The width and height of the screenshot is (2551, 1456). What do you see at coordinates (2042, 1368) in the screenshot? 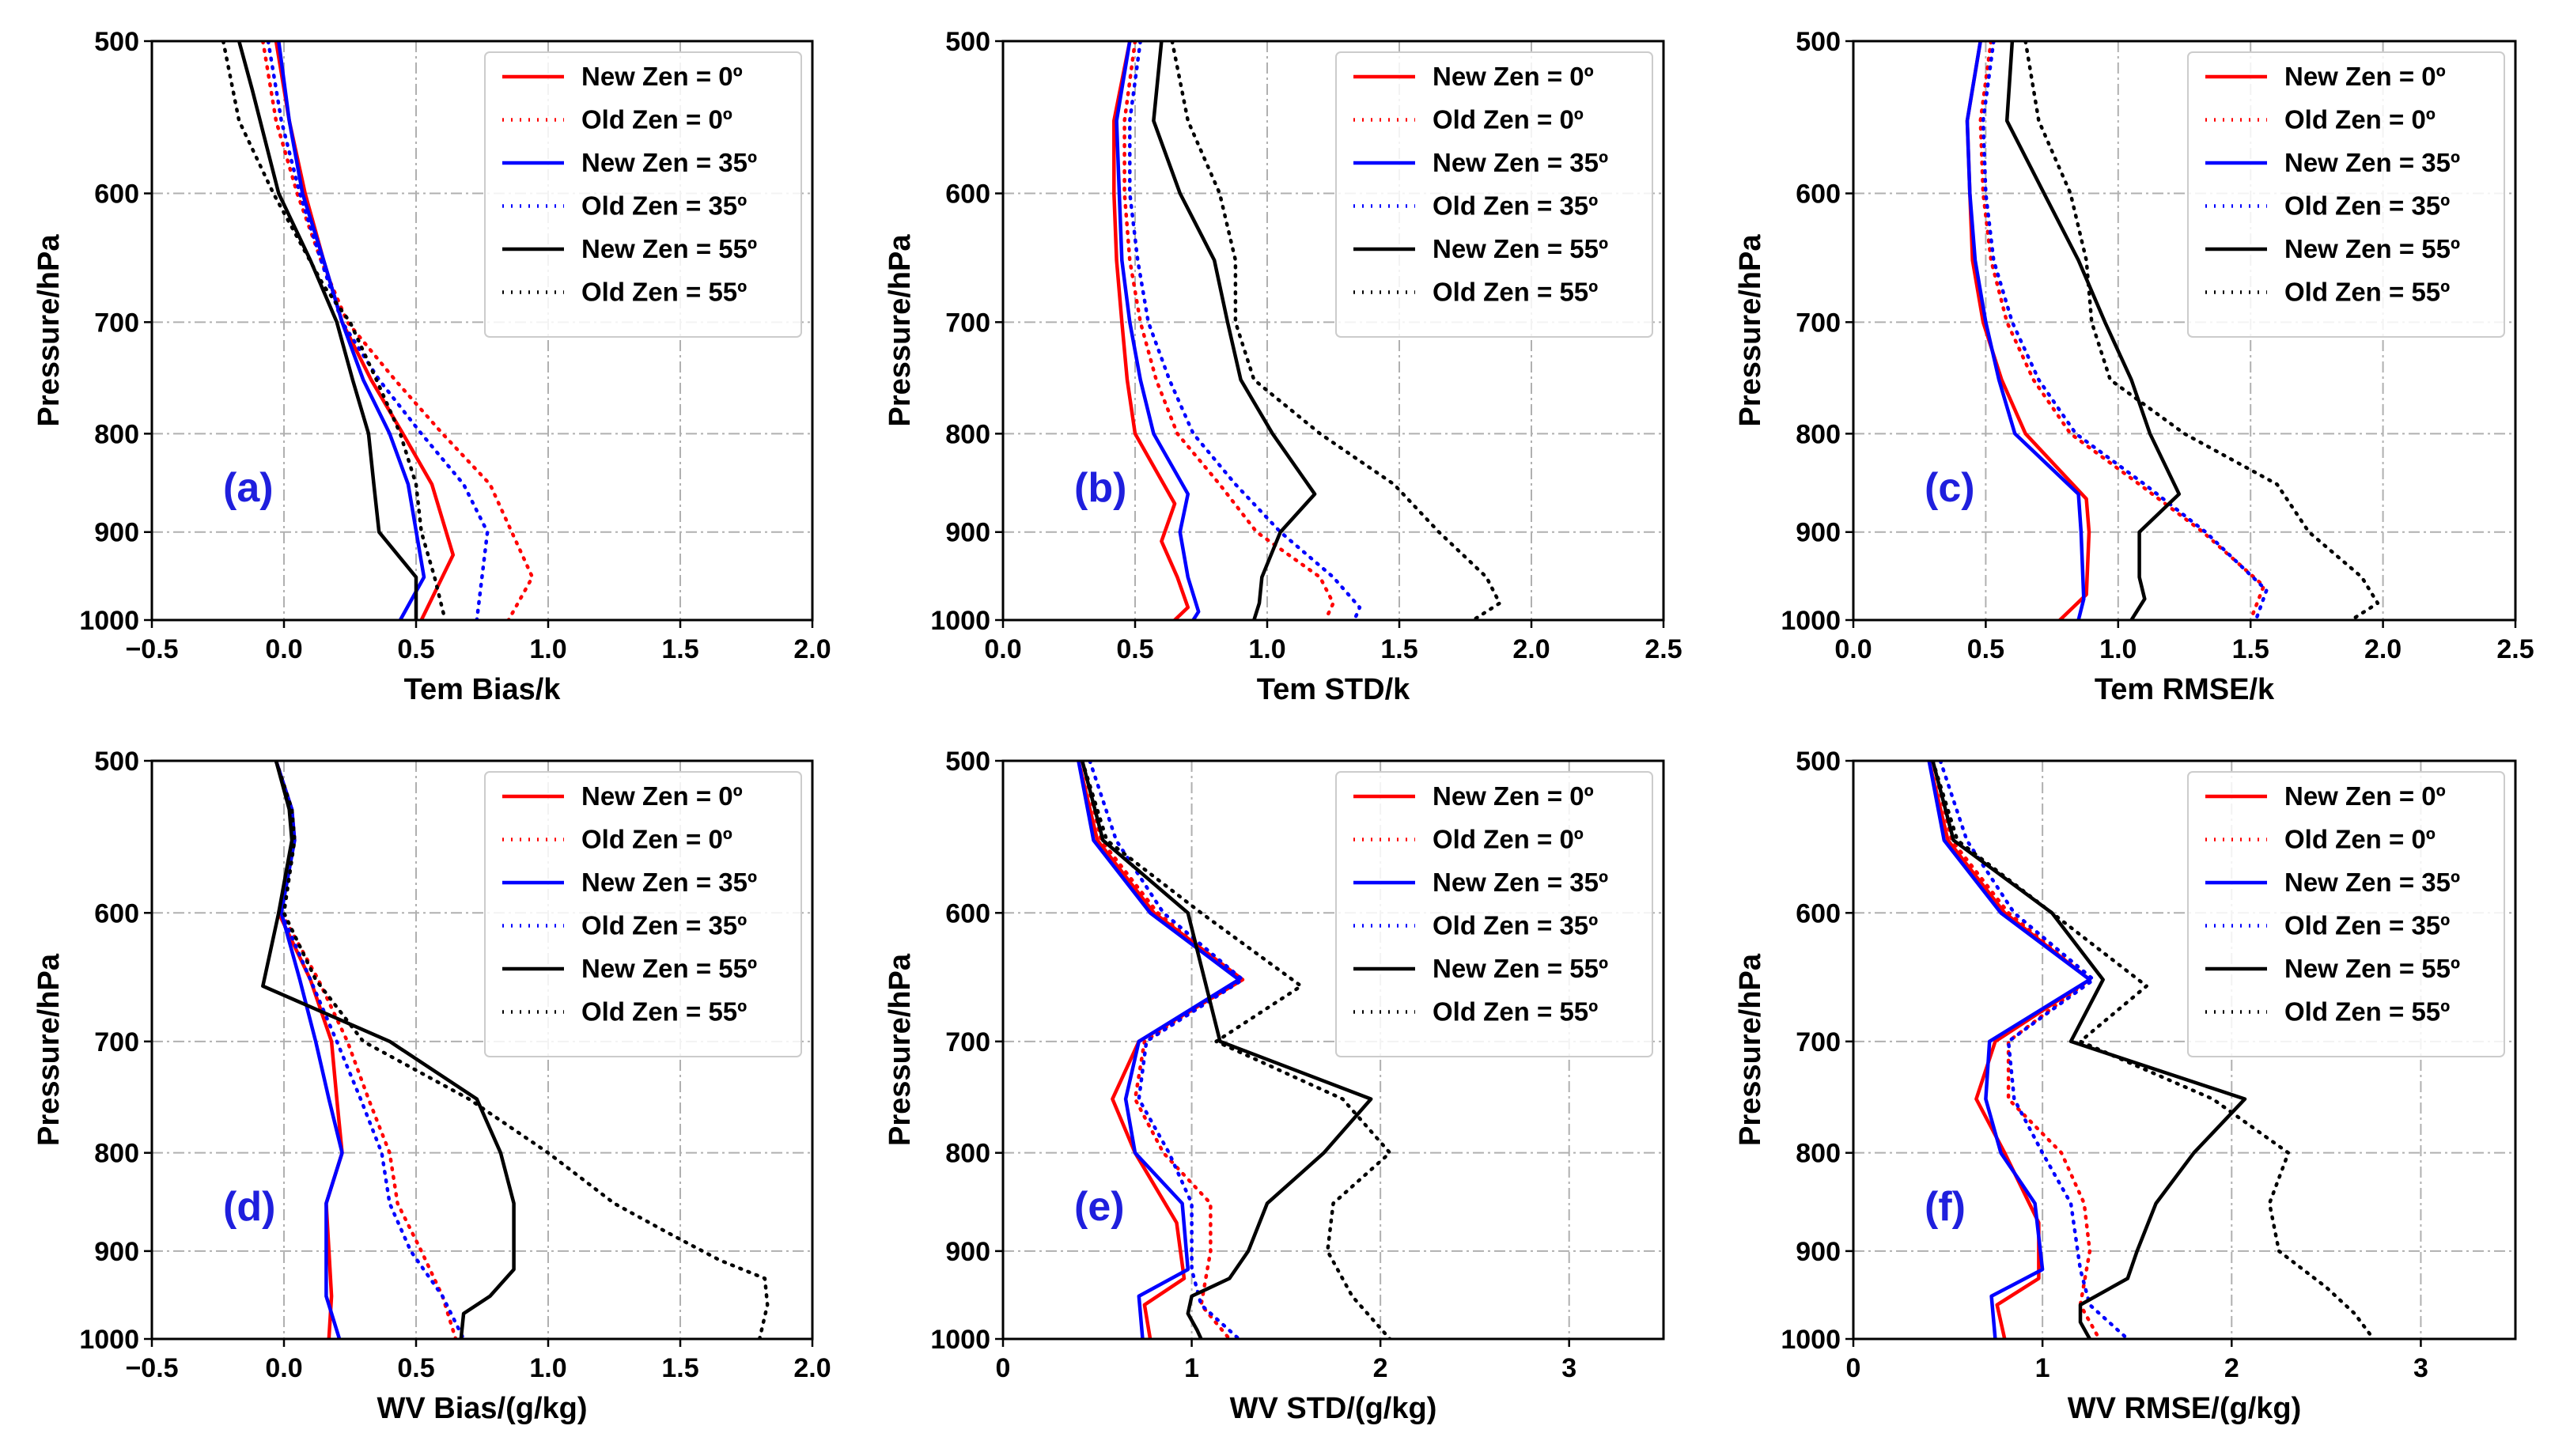
I see `x-tick-label: 1` at bounding box center [2042, 1368].